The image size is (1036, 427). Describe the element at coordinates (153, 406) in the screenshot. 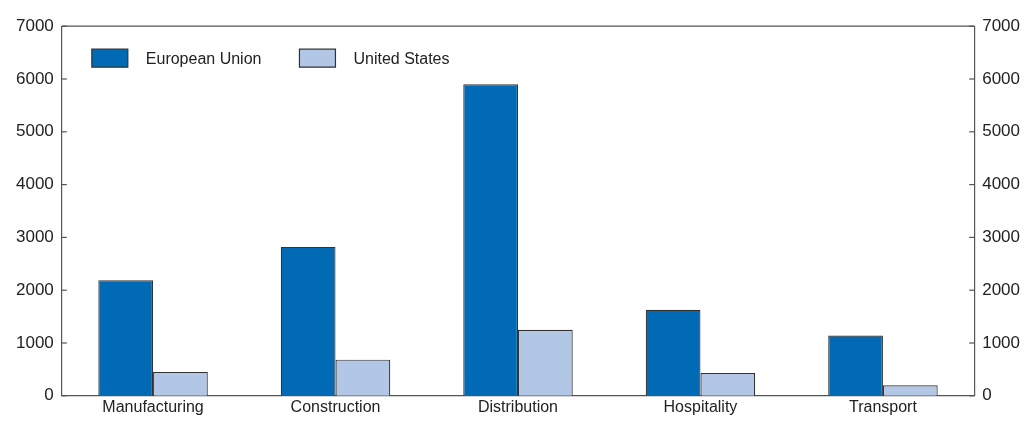

I see `x-tick-label: Manufacturing` at that location.